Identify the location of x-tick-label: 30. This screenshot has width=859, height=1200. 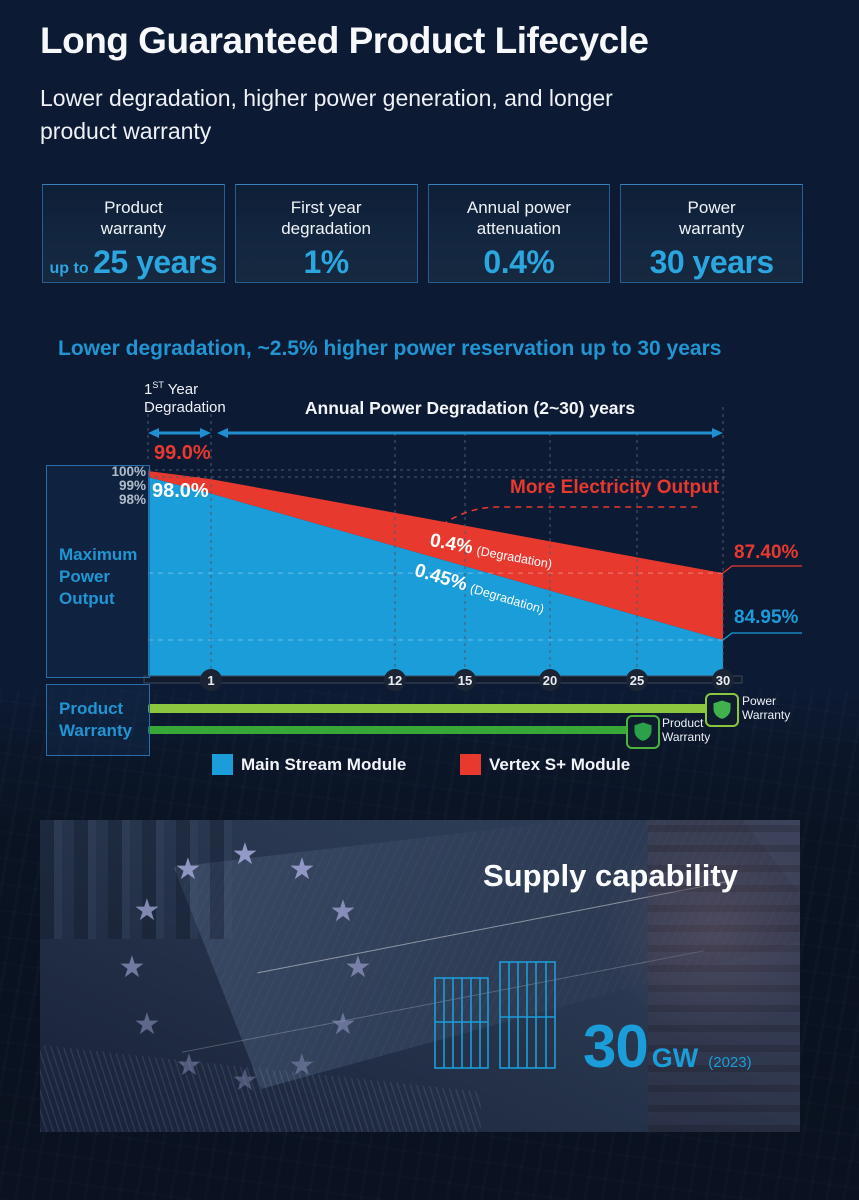
(723, 680).